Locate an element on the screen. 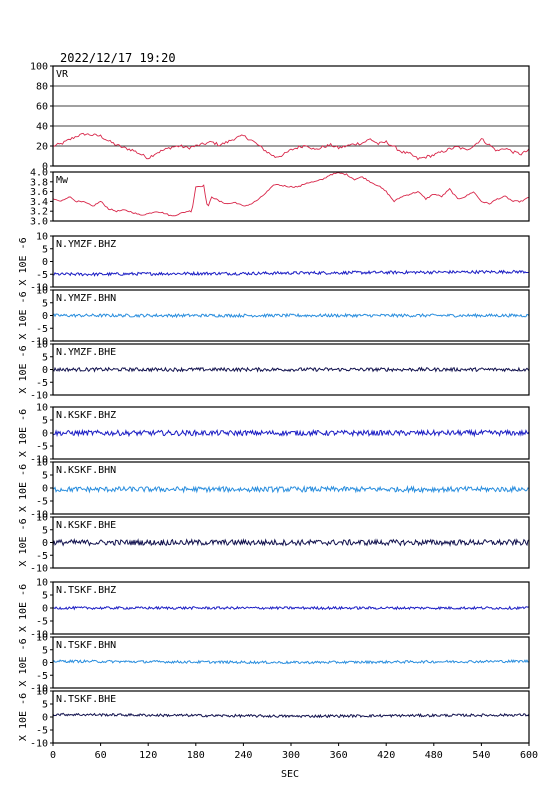 This screenshot has height=785, width=554. panel-tskf-bhz-series-line is located at coordinates (291, 608).